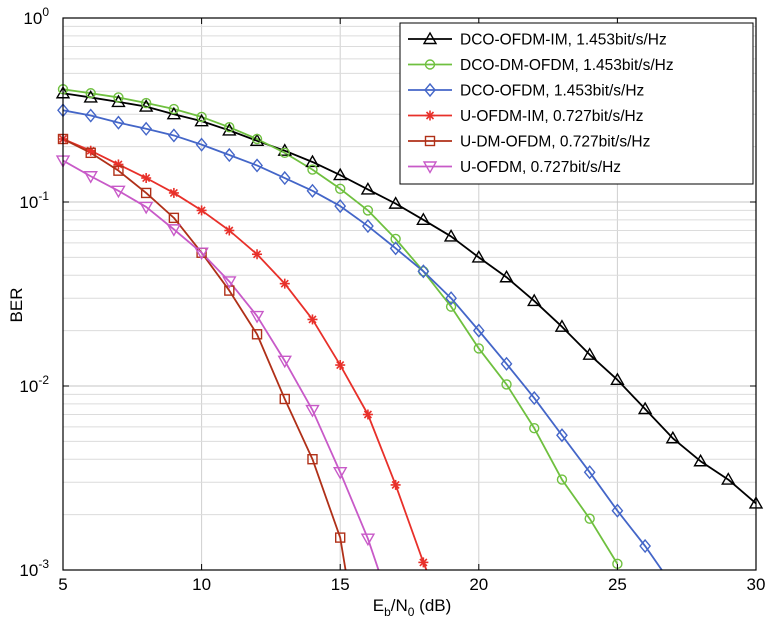 The width and height of the screenshot is (769, 618). Describe the element at coordinates (62, 584) in the screenshot. I see `x-tick-label: 5` at that location.